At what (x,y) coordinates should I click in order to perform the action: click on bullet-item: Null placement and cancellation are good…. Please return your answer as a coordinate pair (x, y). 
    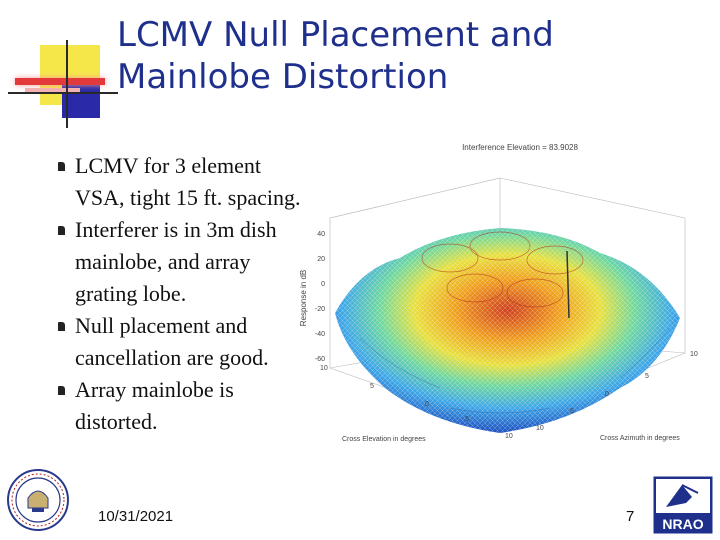
    Looking at the image, I should click on (180, 342).